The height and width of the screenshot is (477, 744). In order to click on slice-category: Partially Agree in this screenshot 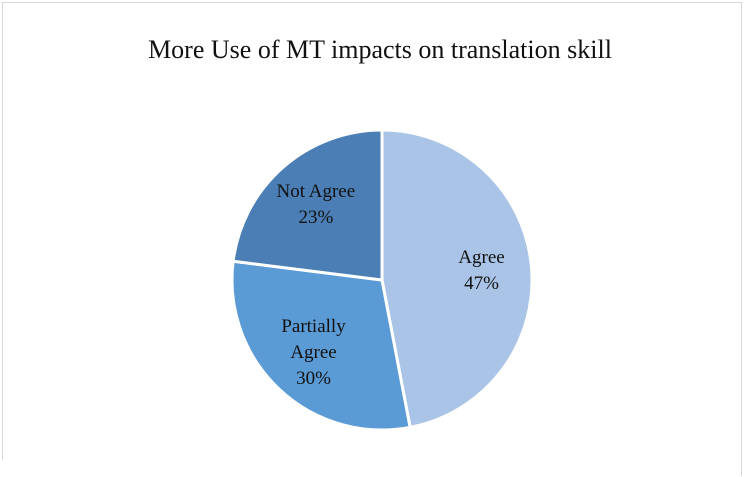, I will do `click(313, 339)`.